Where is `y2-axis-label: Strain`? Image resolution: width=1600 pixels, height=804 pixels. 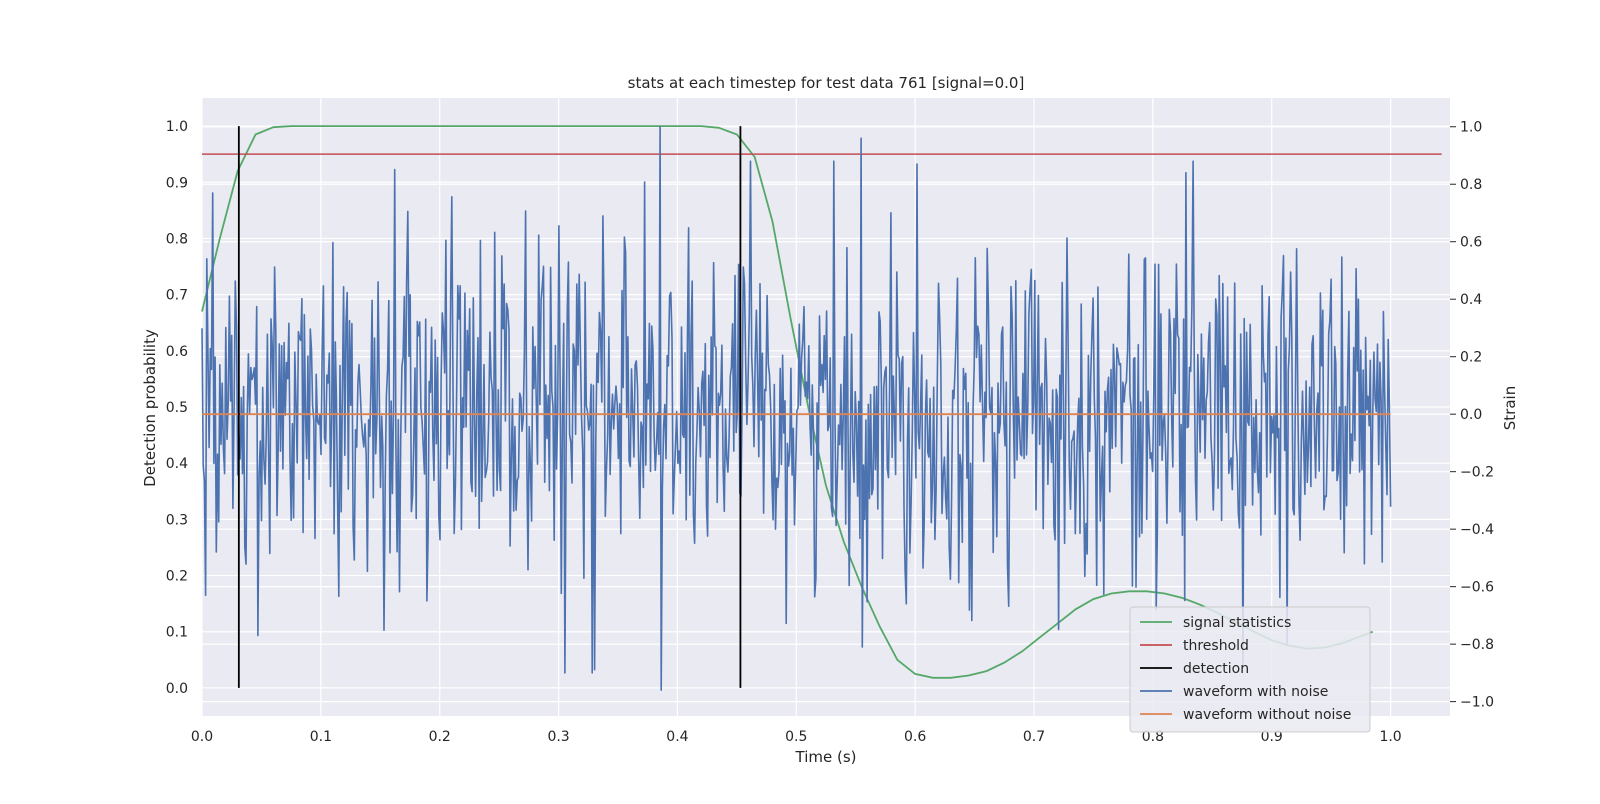 y2-axis-label: Strain is located at coordinates (1510, 408).